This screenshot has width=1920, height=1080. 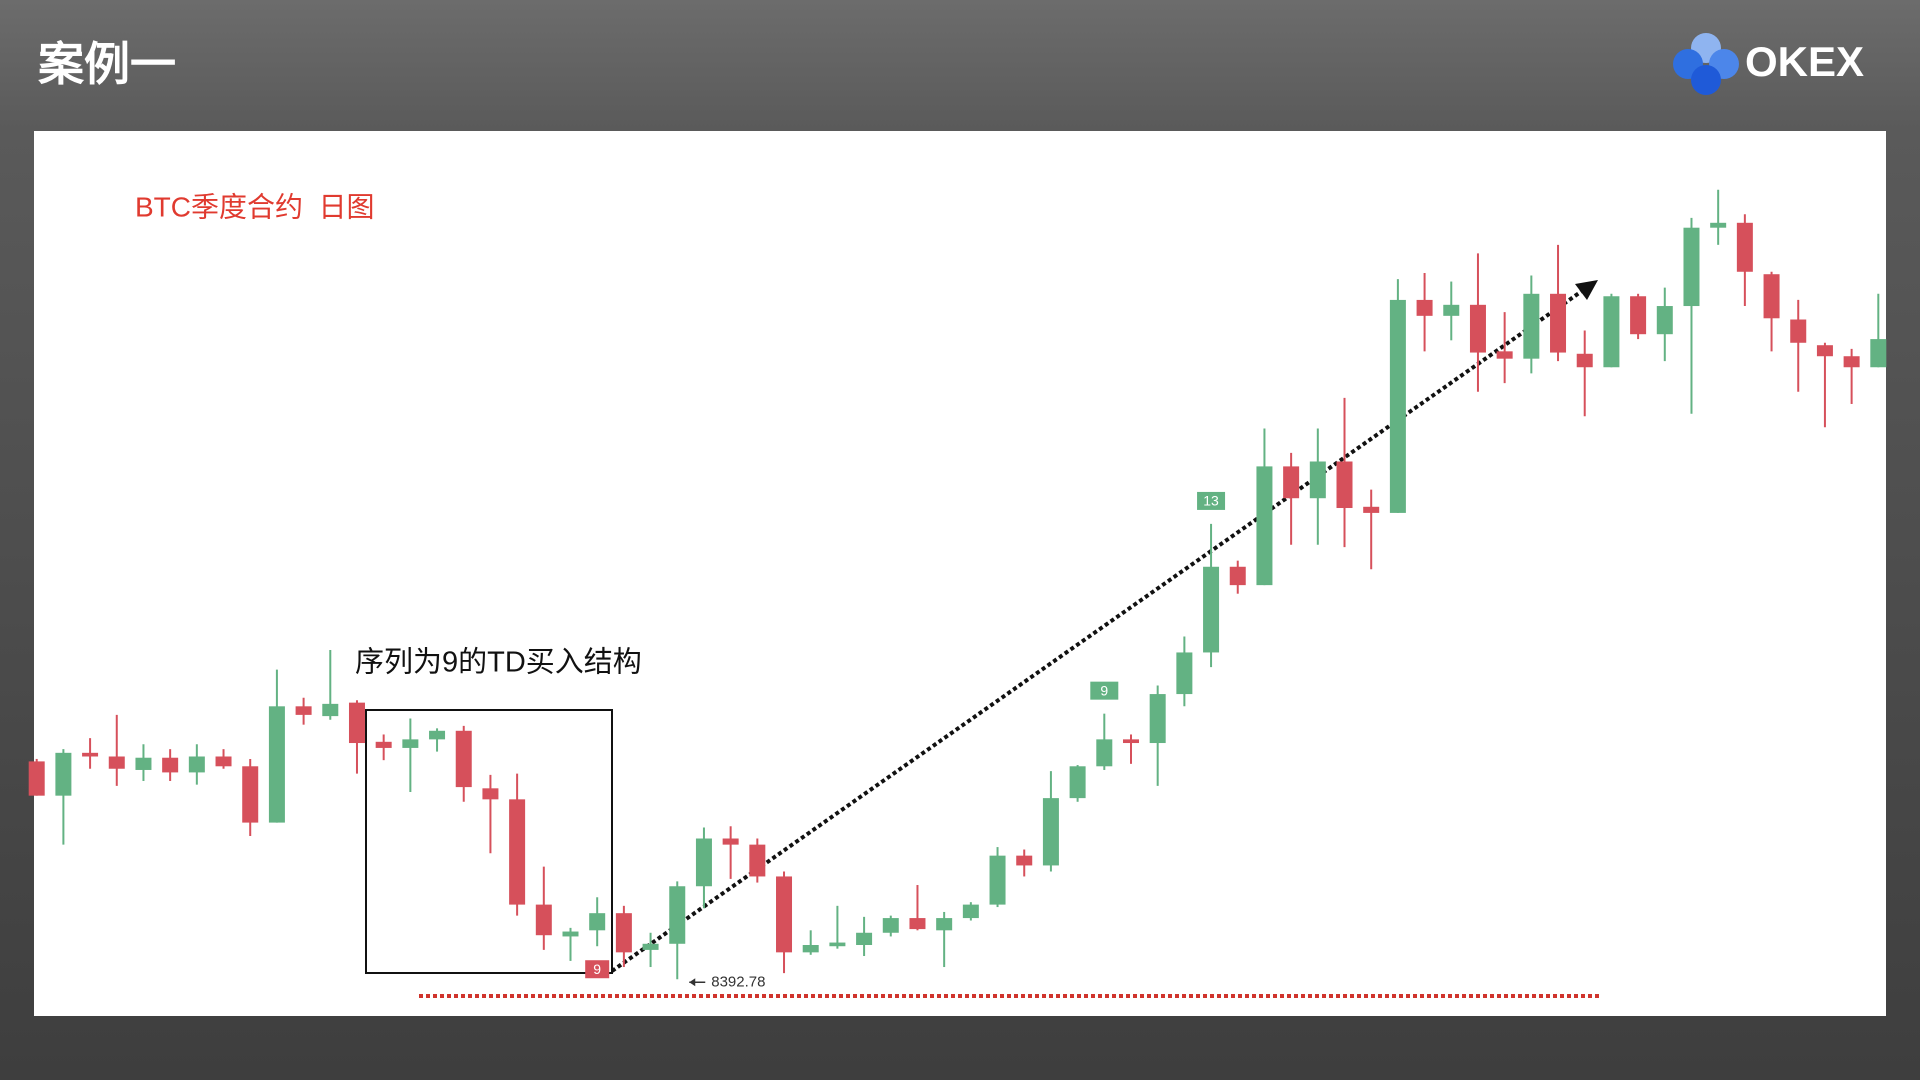 I want to click on highlight-box, so click(x=489, y=841).